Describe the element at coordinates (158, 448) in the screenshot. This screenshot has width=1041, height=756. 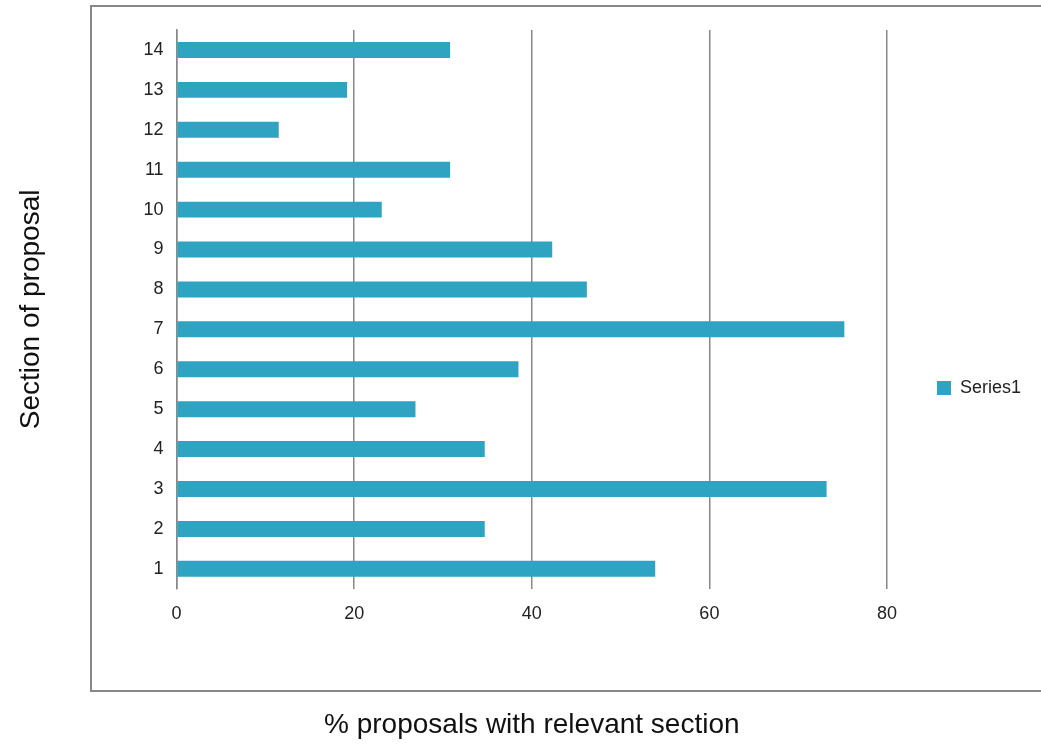
I see `y-tick-label: 4` at that location.